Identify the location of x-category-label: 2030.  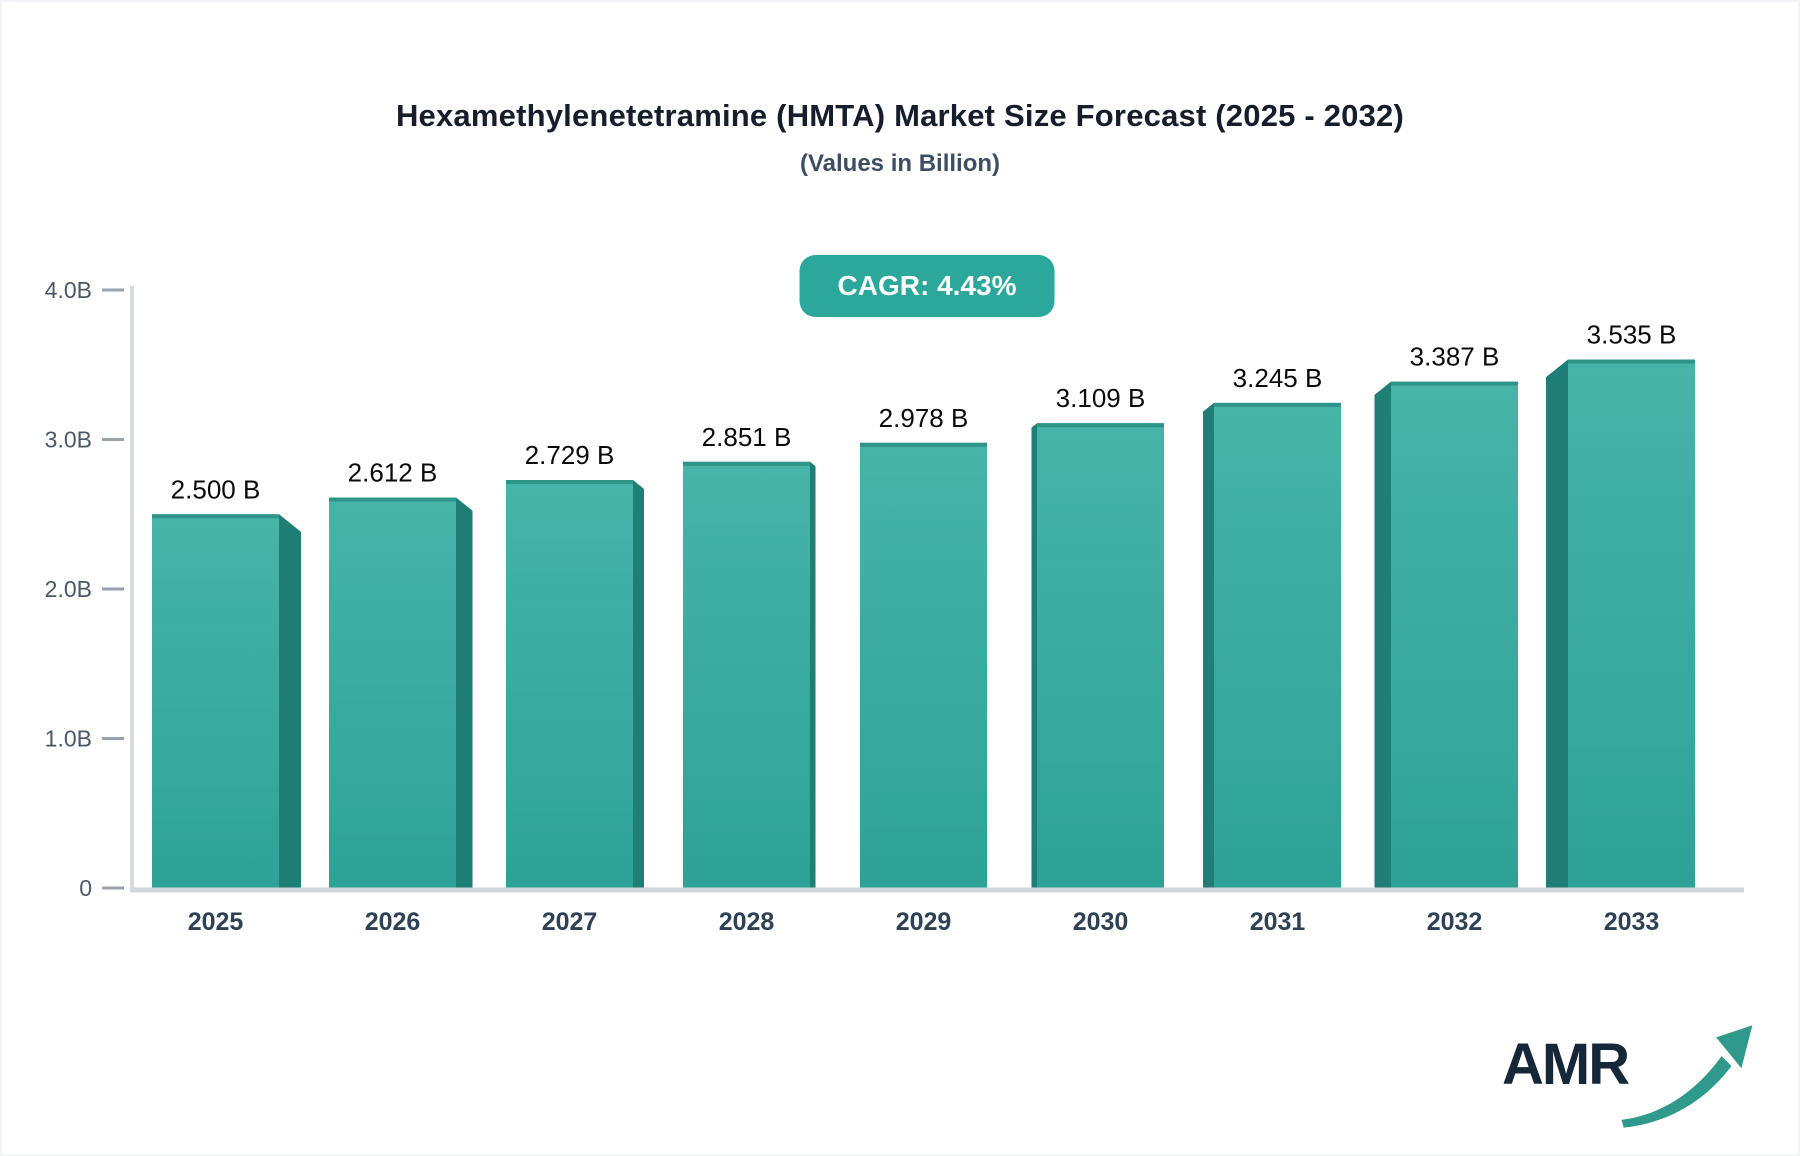
(1101, 922).